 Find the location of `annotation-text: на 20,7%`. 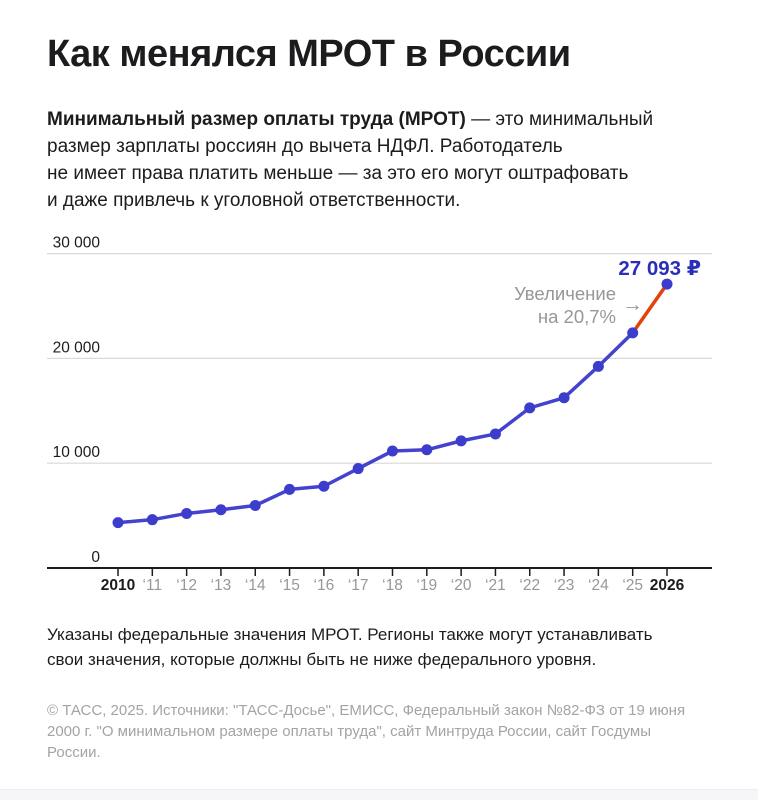

annotation-text: на 20,7% is located at coordinates (577, 316).